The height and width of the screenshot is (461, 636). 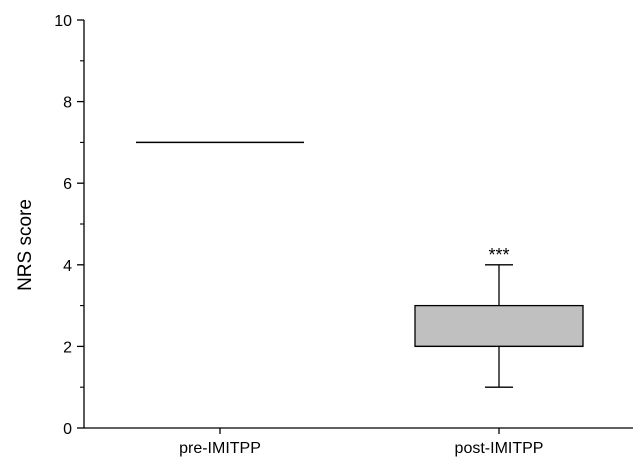 What do you see at coordinates (67, 347) in the screenshot?
I see `y-tick-label: 2` at bounding box center [67, 347].